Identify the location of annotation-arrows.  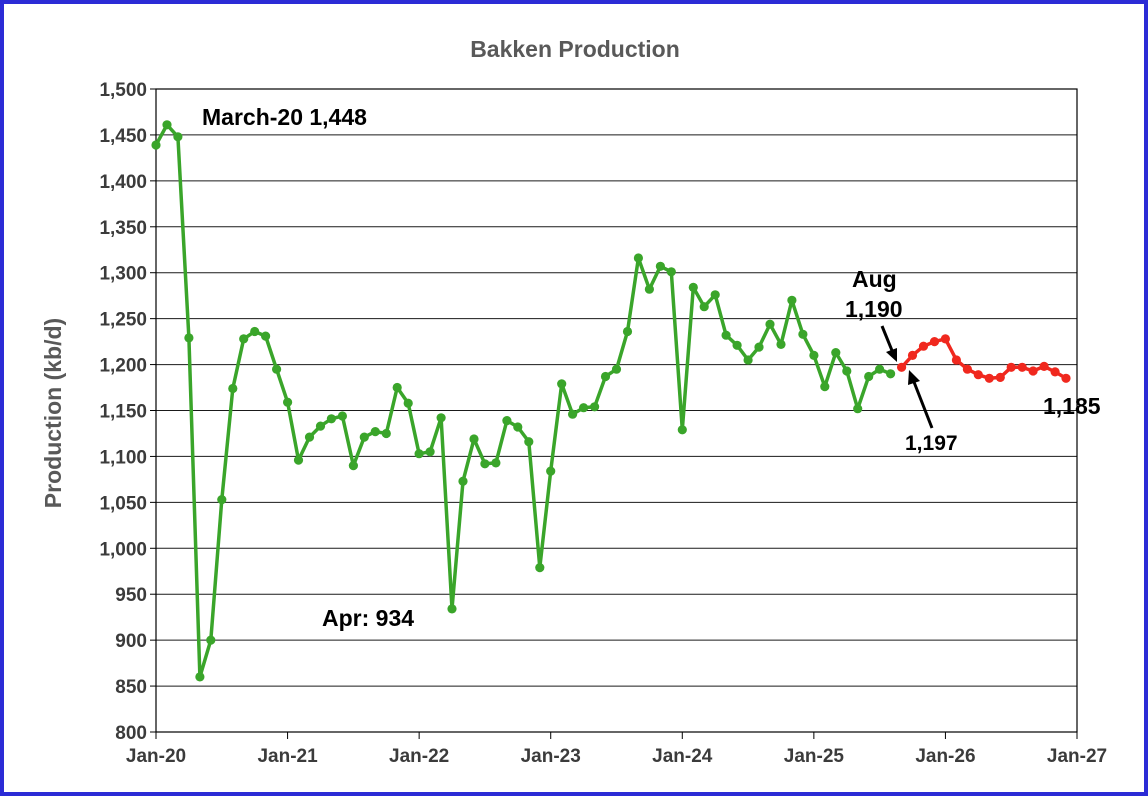
(907, 377).